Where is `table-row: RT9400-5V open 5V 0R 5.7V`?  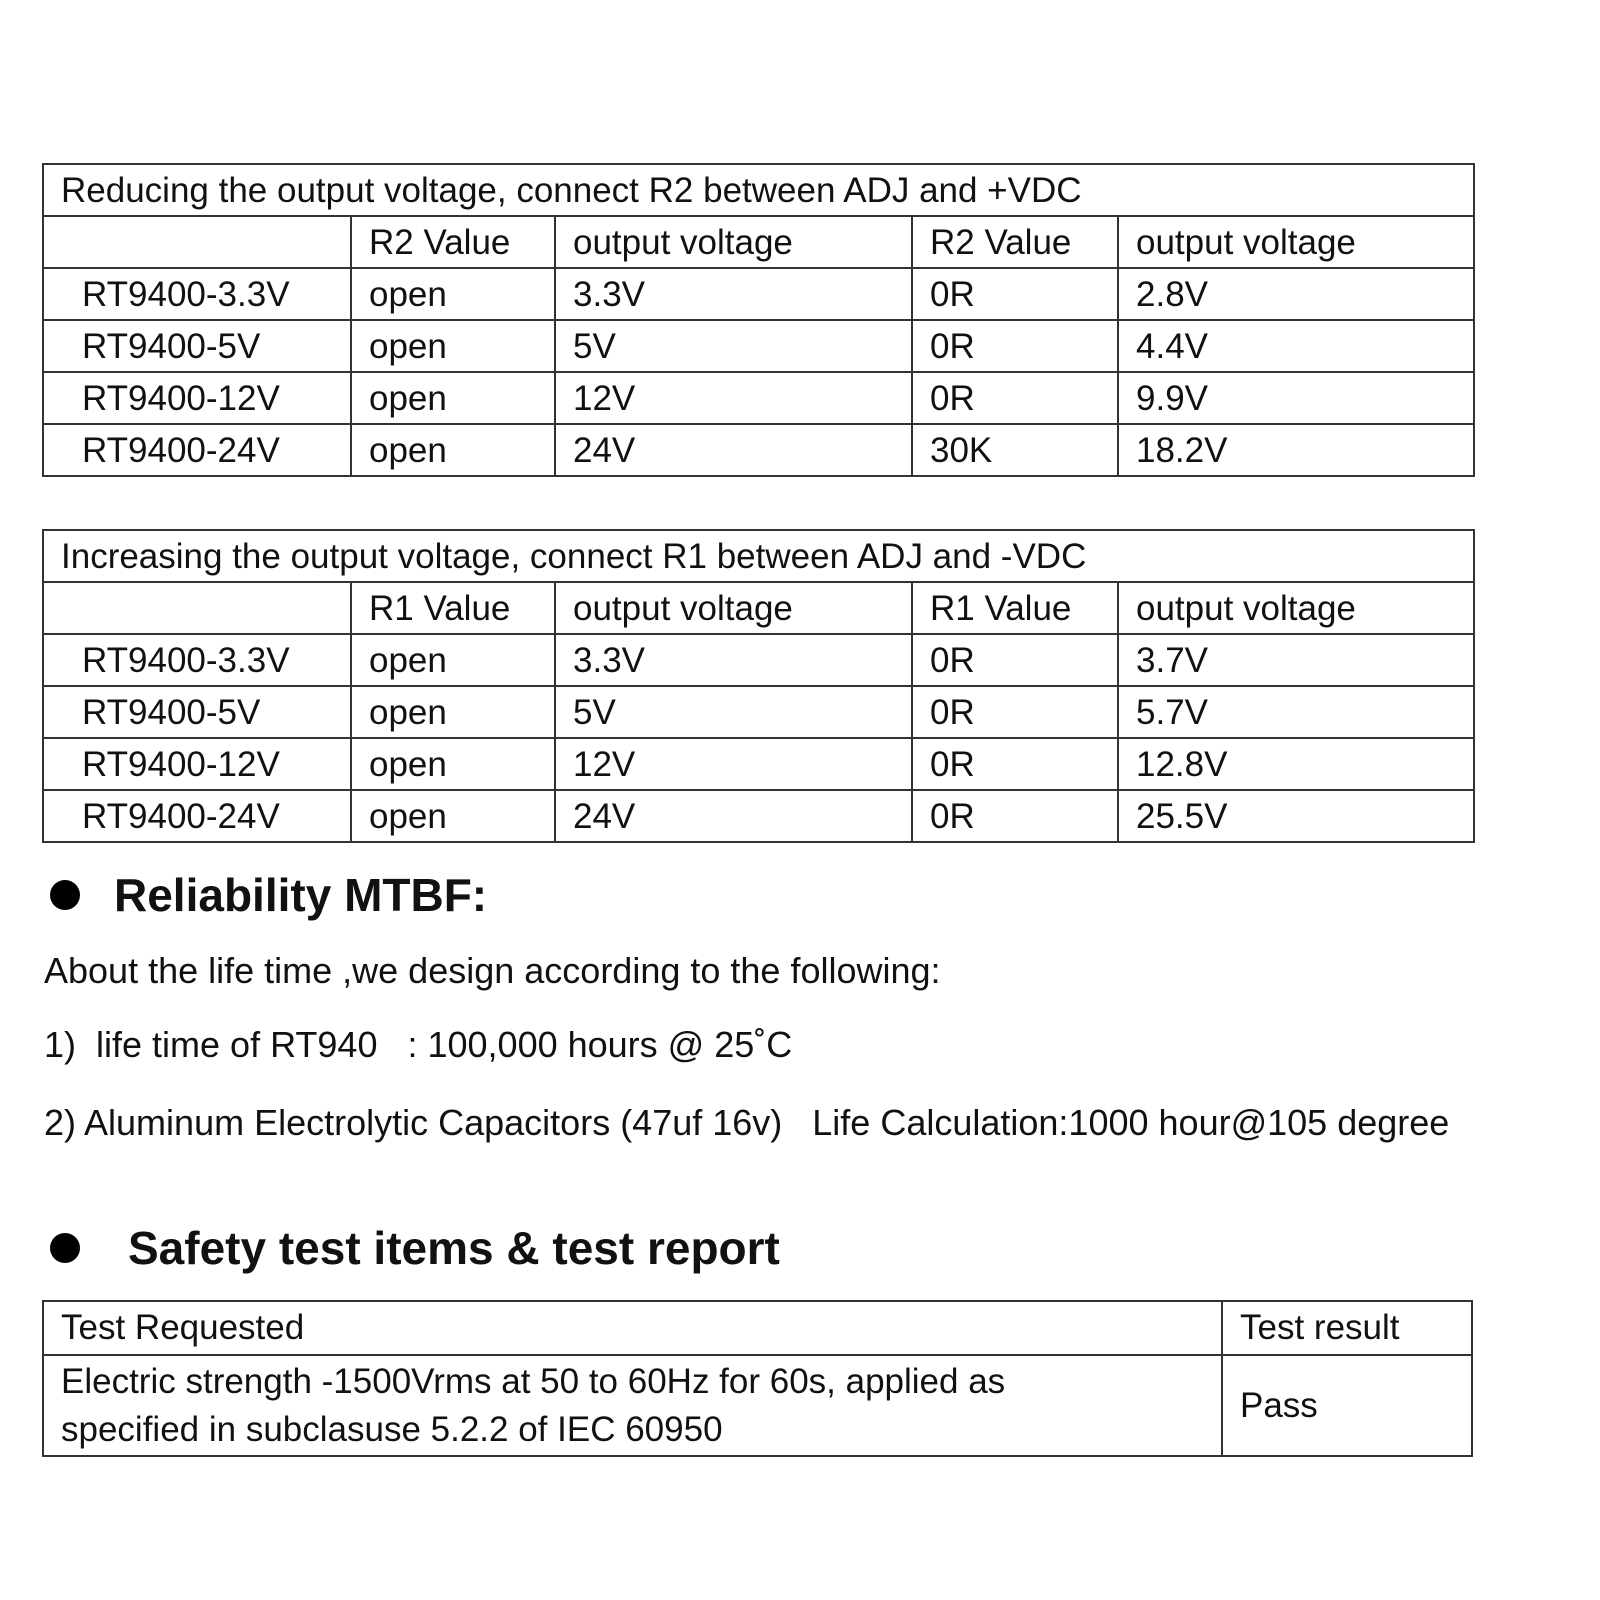 table-row: RT9400-5V open 5V 0R 5.7V is located at coordinates (758, 712).